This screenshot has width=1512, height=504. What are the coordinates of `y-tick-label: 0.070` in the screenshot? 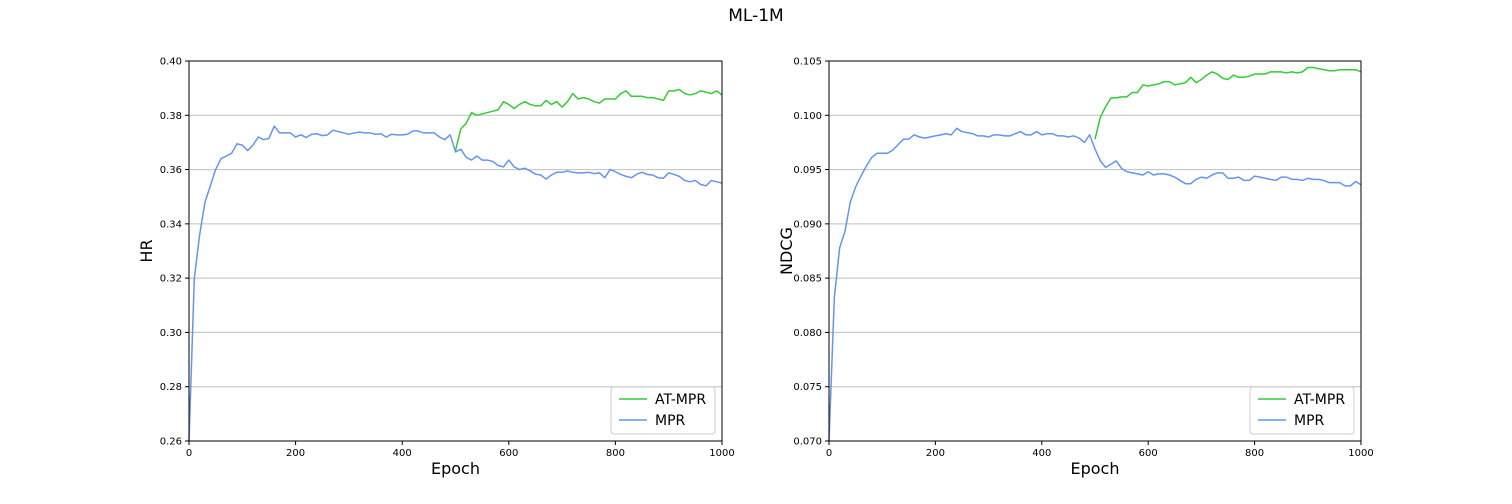 It's located at (807, 442).